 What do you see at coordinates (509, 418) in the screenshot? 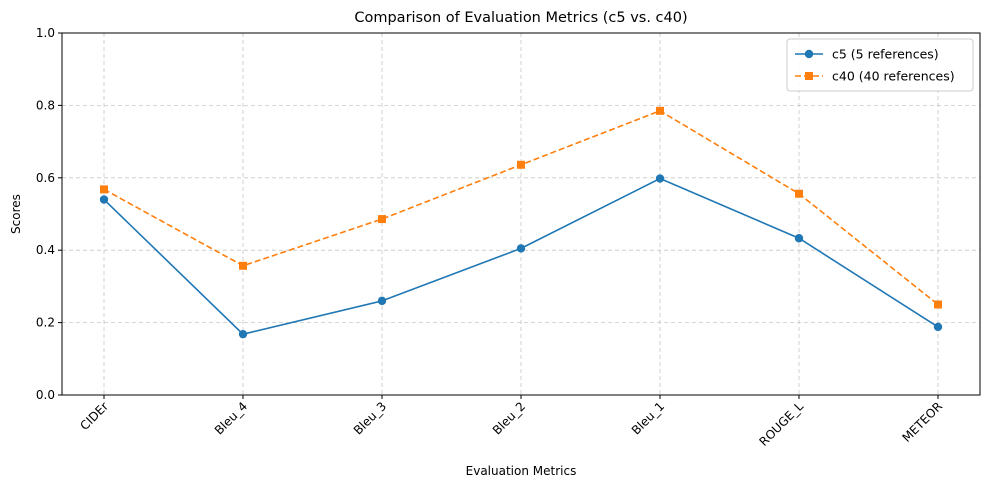
I see `x-tick-label: Bleu_2` at bounding box center [509, 418].